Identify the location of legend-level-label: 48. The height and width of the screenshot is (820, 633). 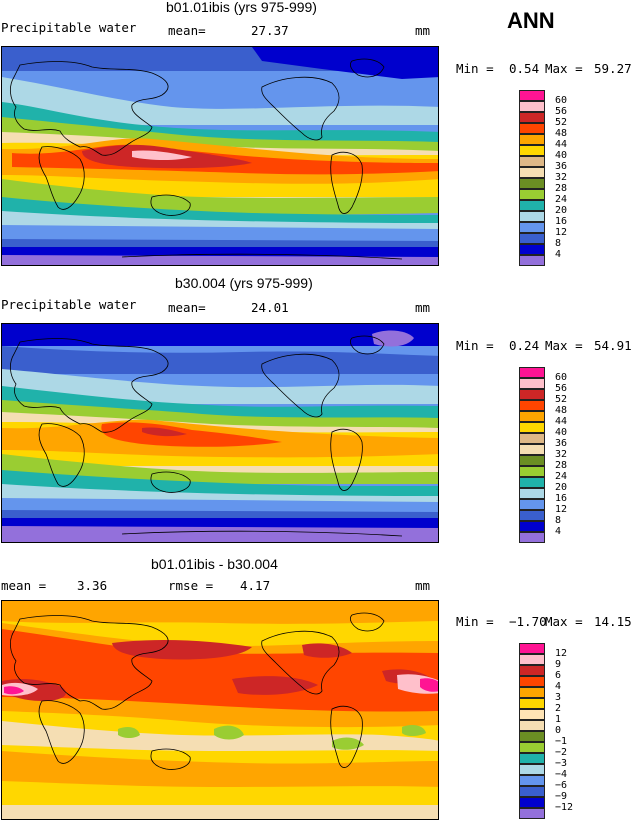
(561, 133).